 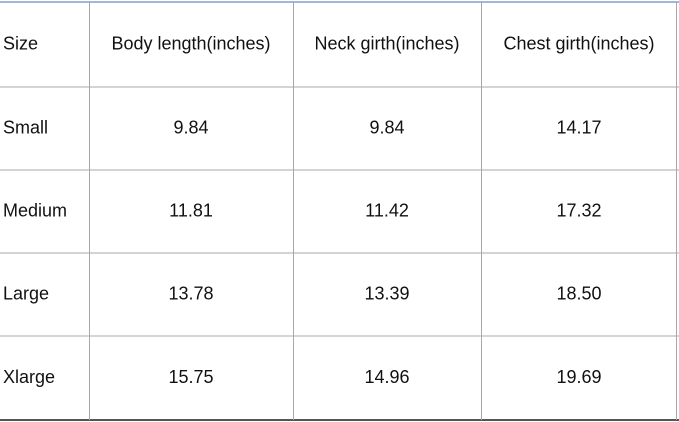 What do you see at coordinates (386, 377) in the screenshot?
I see `measurement-cell: 14.96` at bounding box center [386, 377].